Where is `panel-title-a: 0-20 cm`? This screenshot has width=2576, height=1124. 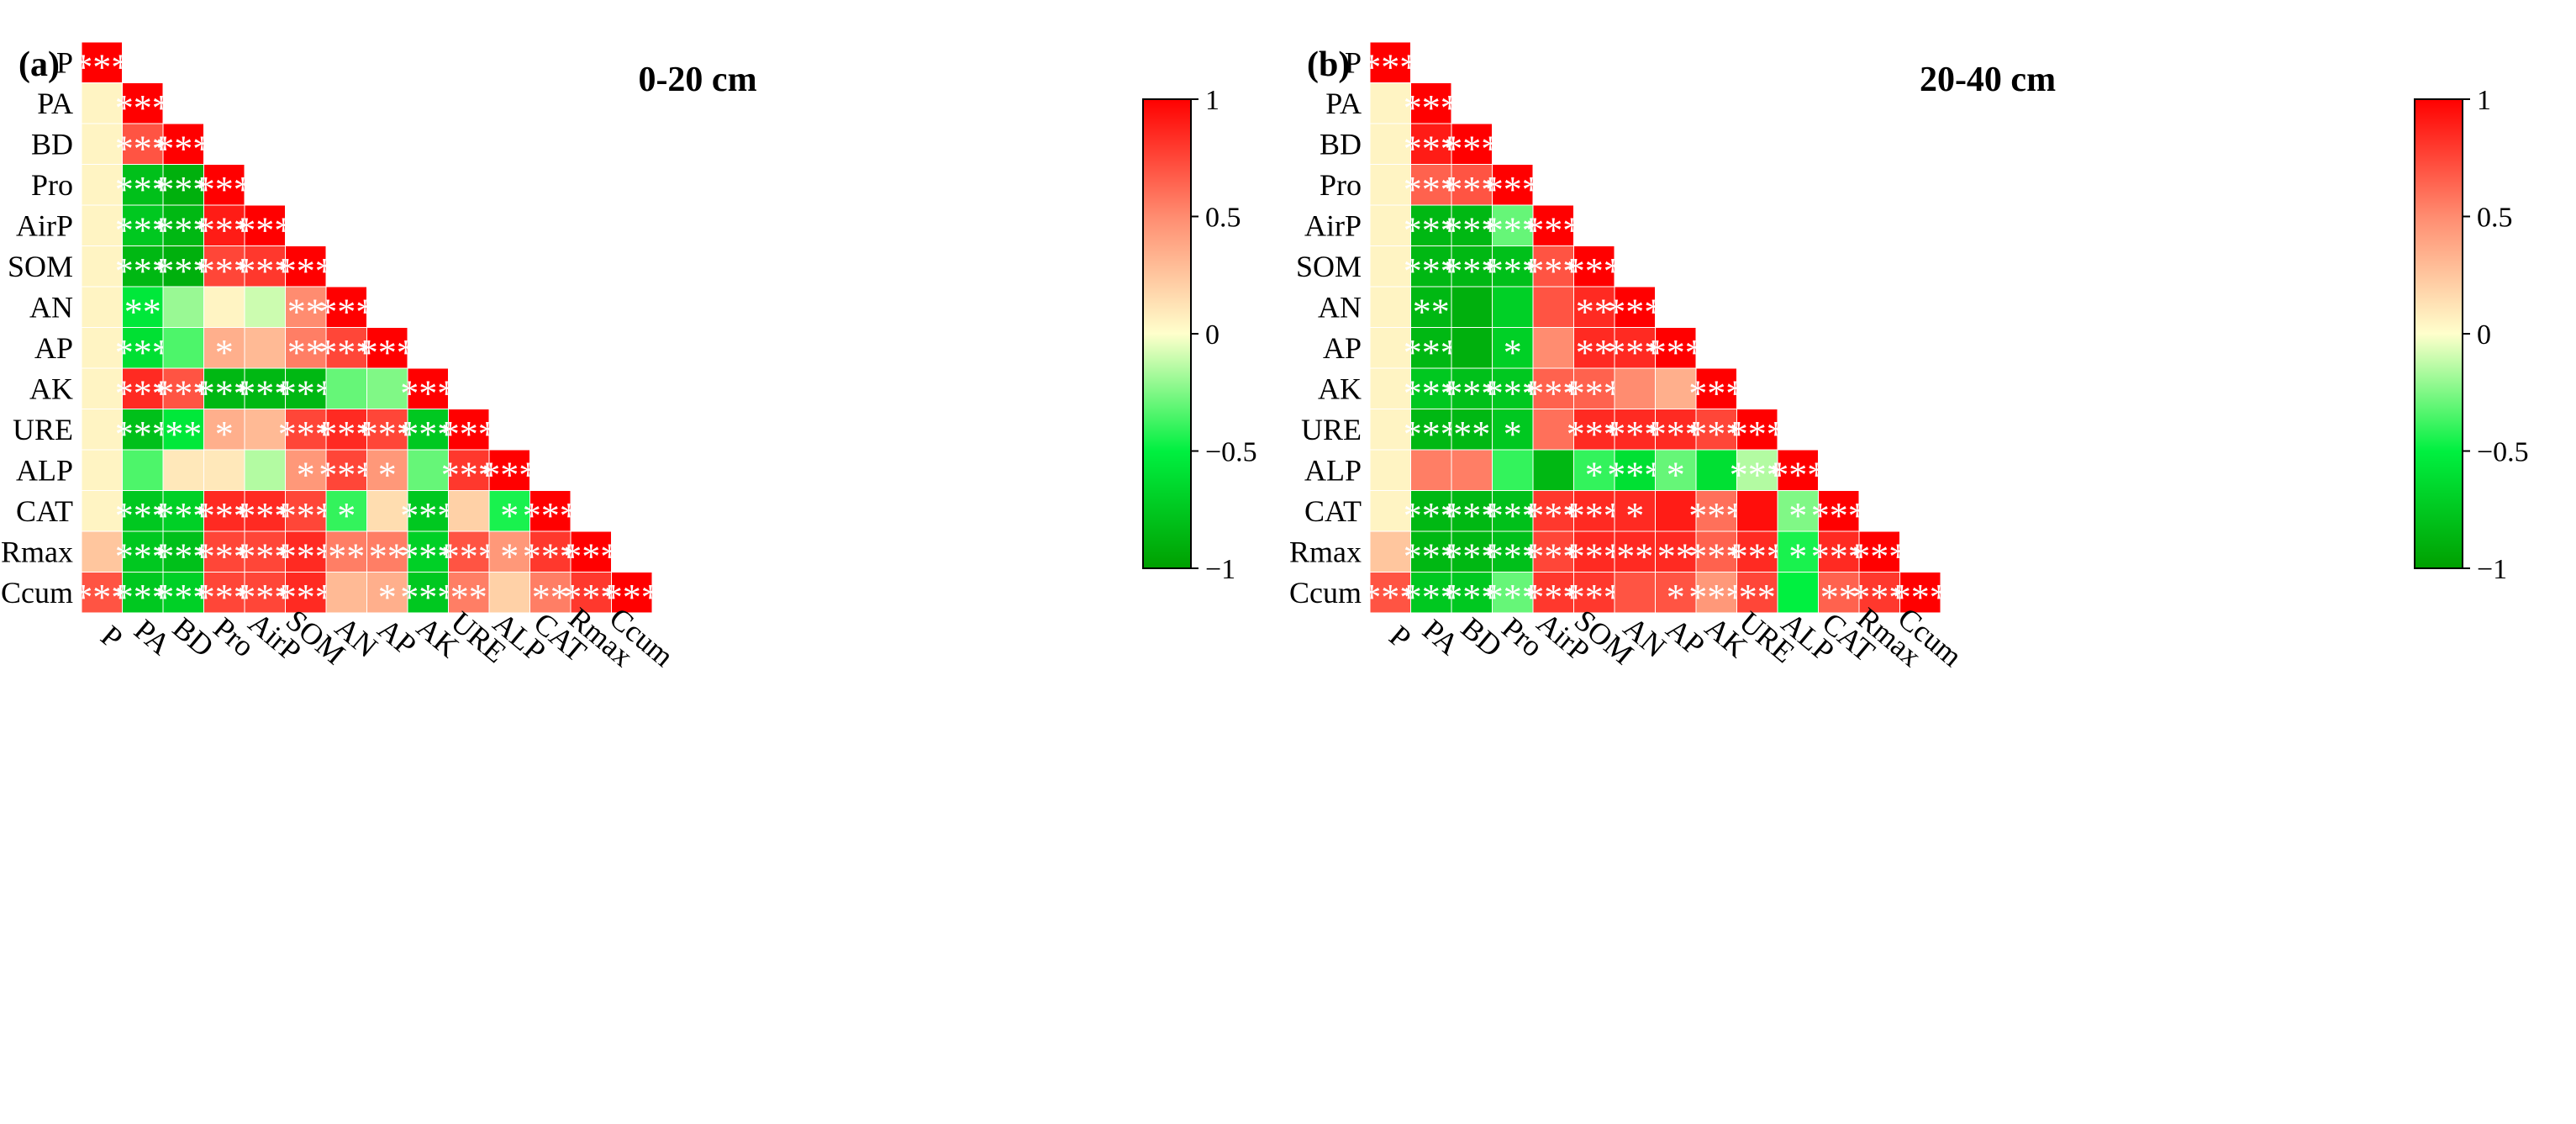 panel-title-a: 0-20 cm is located at coordinates (697, 80).